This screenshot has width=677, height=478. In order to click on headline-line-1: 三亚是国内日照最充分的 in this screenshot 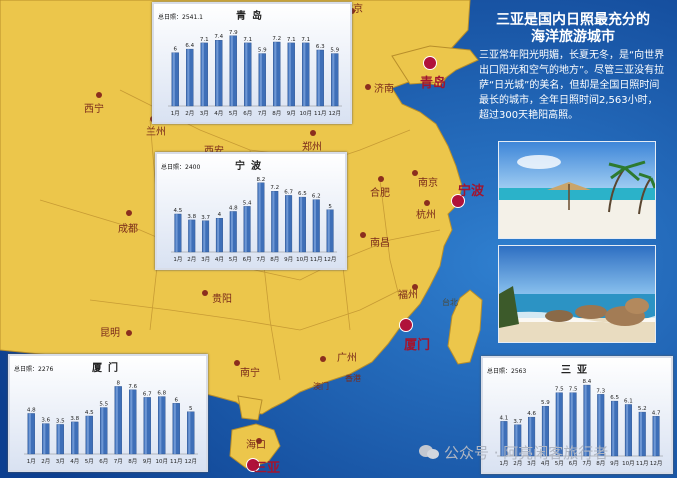, I will do `click(573, 20)`.